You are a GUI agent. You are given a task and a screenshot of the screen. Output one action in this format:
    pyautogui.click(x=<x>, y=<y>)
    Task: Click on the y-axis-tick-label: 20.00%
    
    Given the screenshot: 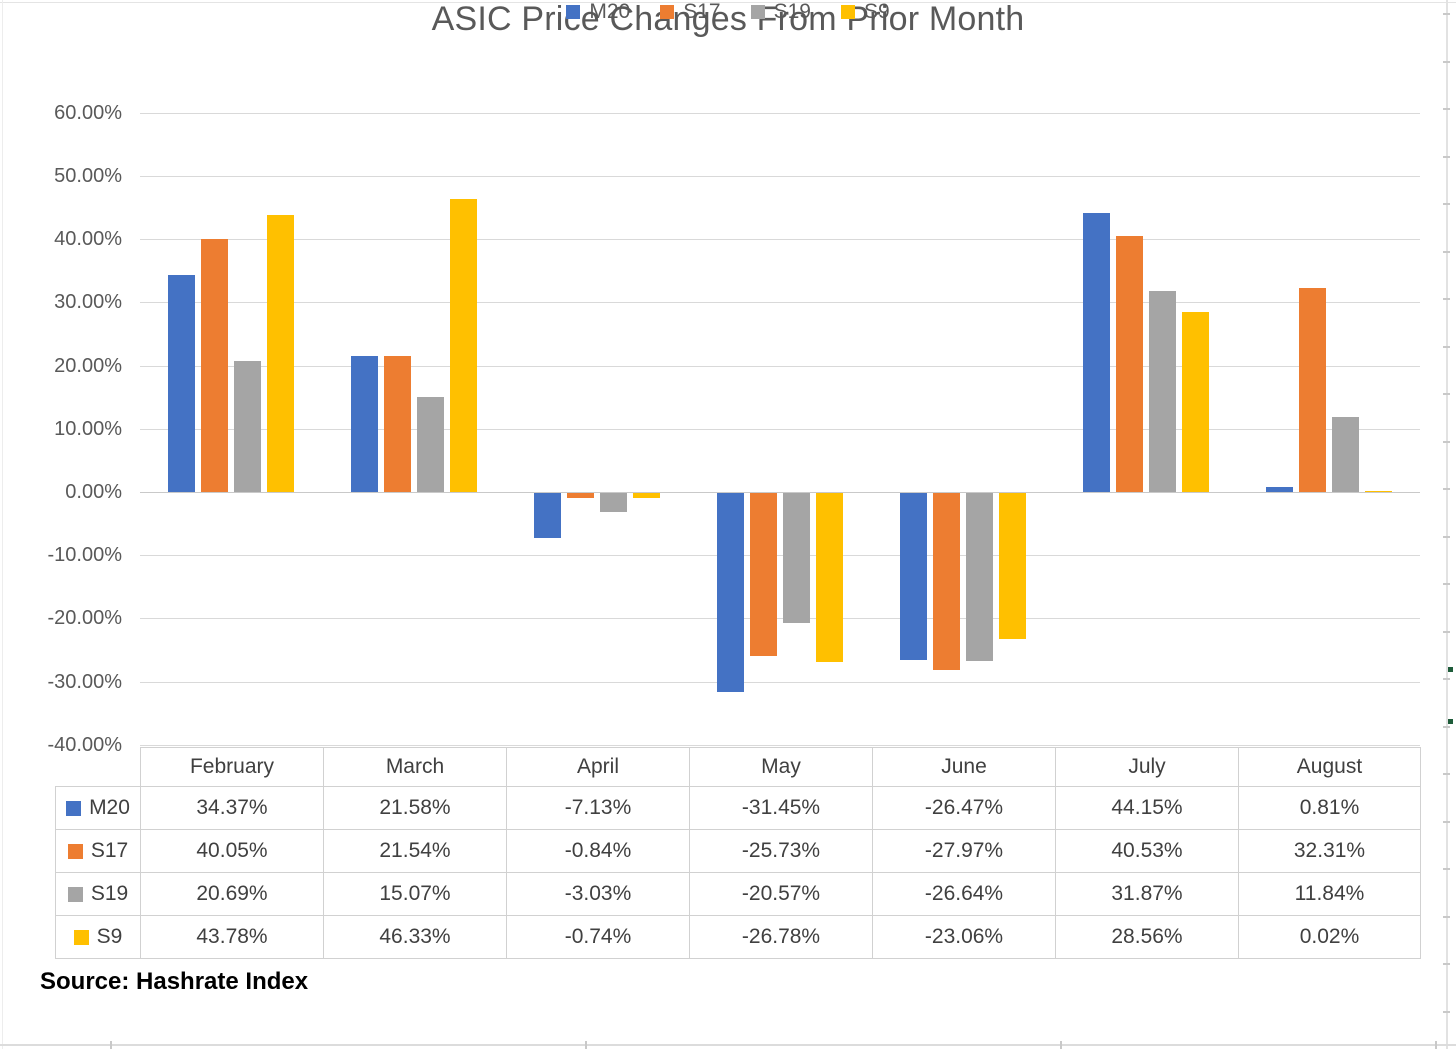 What is the action you would take?
    pyautogui.click(x=88, y=366)
    